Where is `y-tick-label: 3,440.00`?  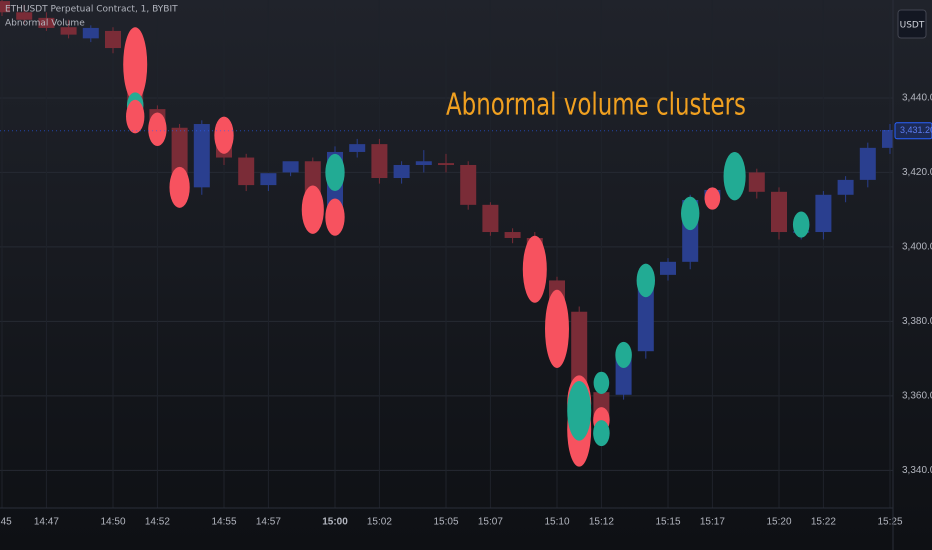
y-tick-label: 3,440.00 is located at coordinates (917, 98).